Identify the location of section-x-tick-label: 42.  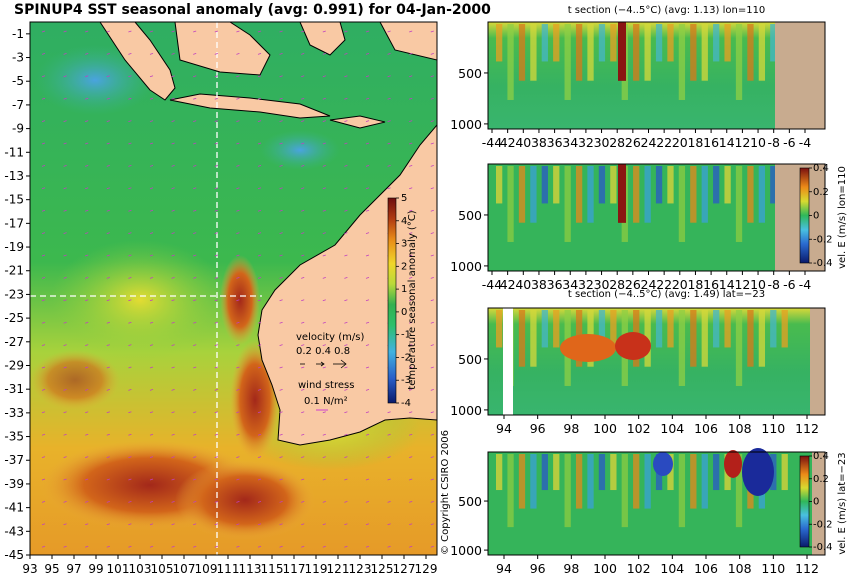
(508, 284).